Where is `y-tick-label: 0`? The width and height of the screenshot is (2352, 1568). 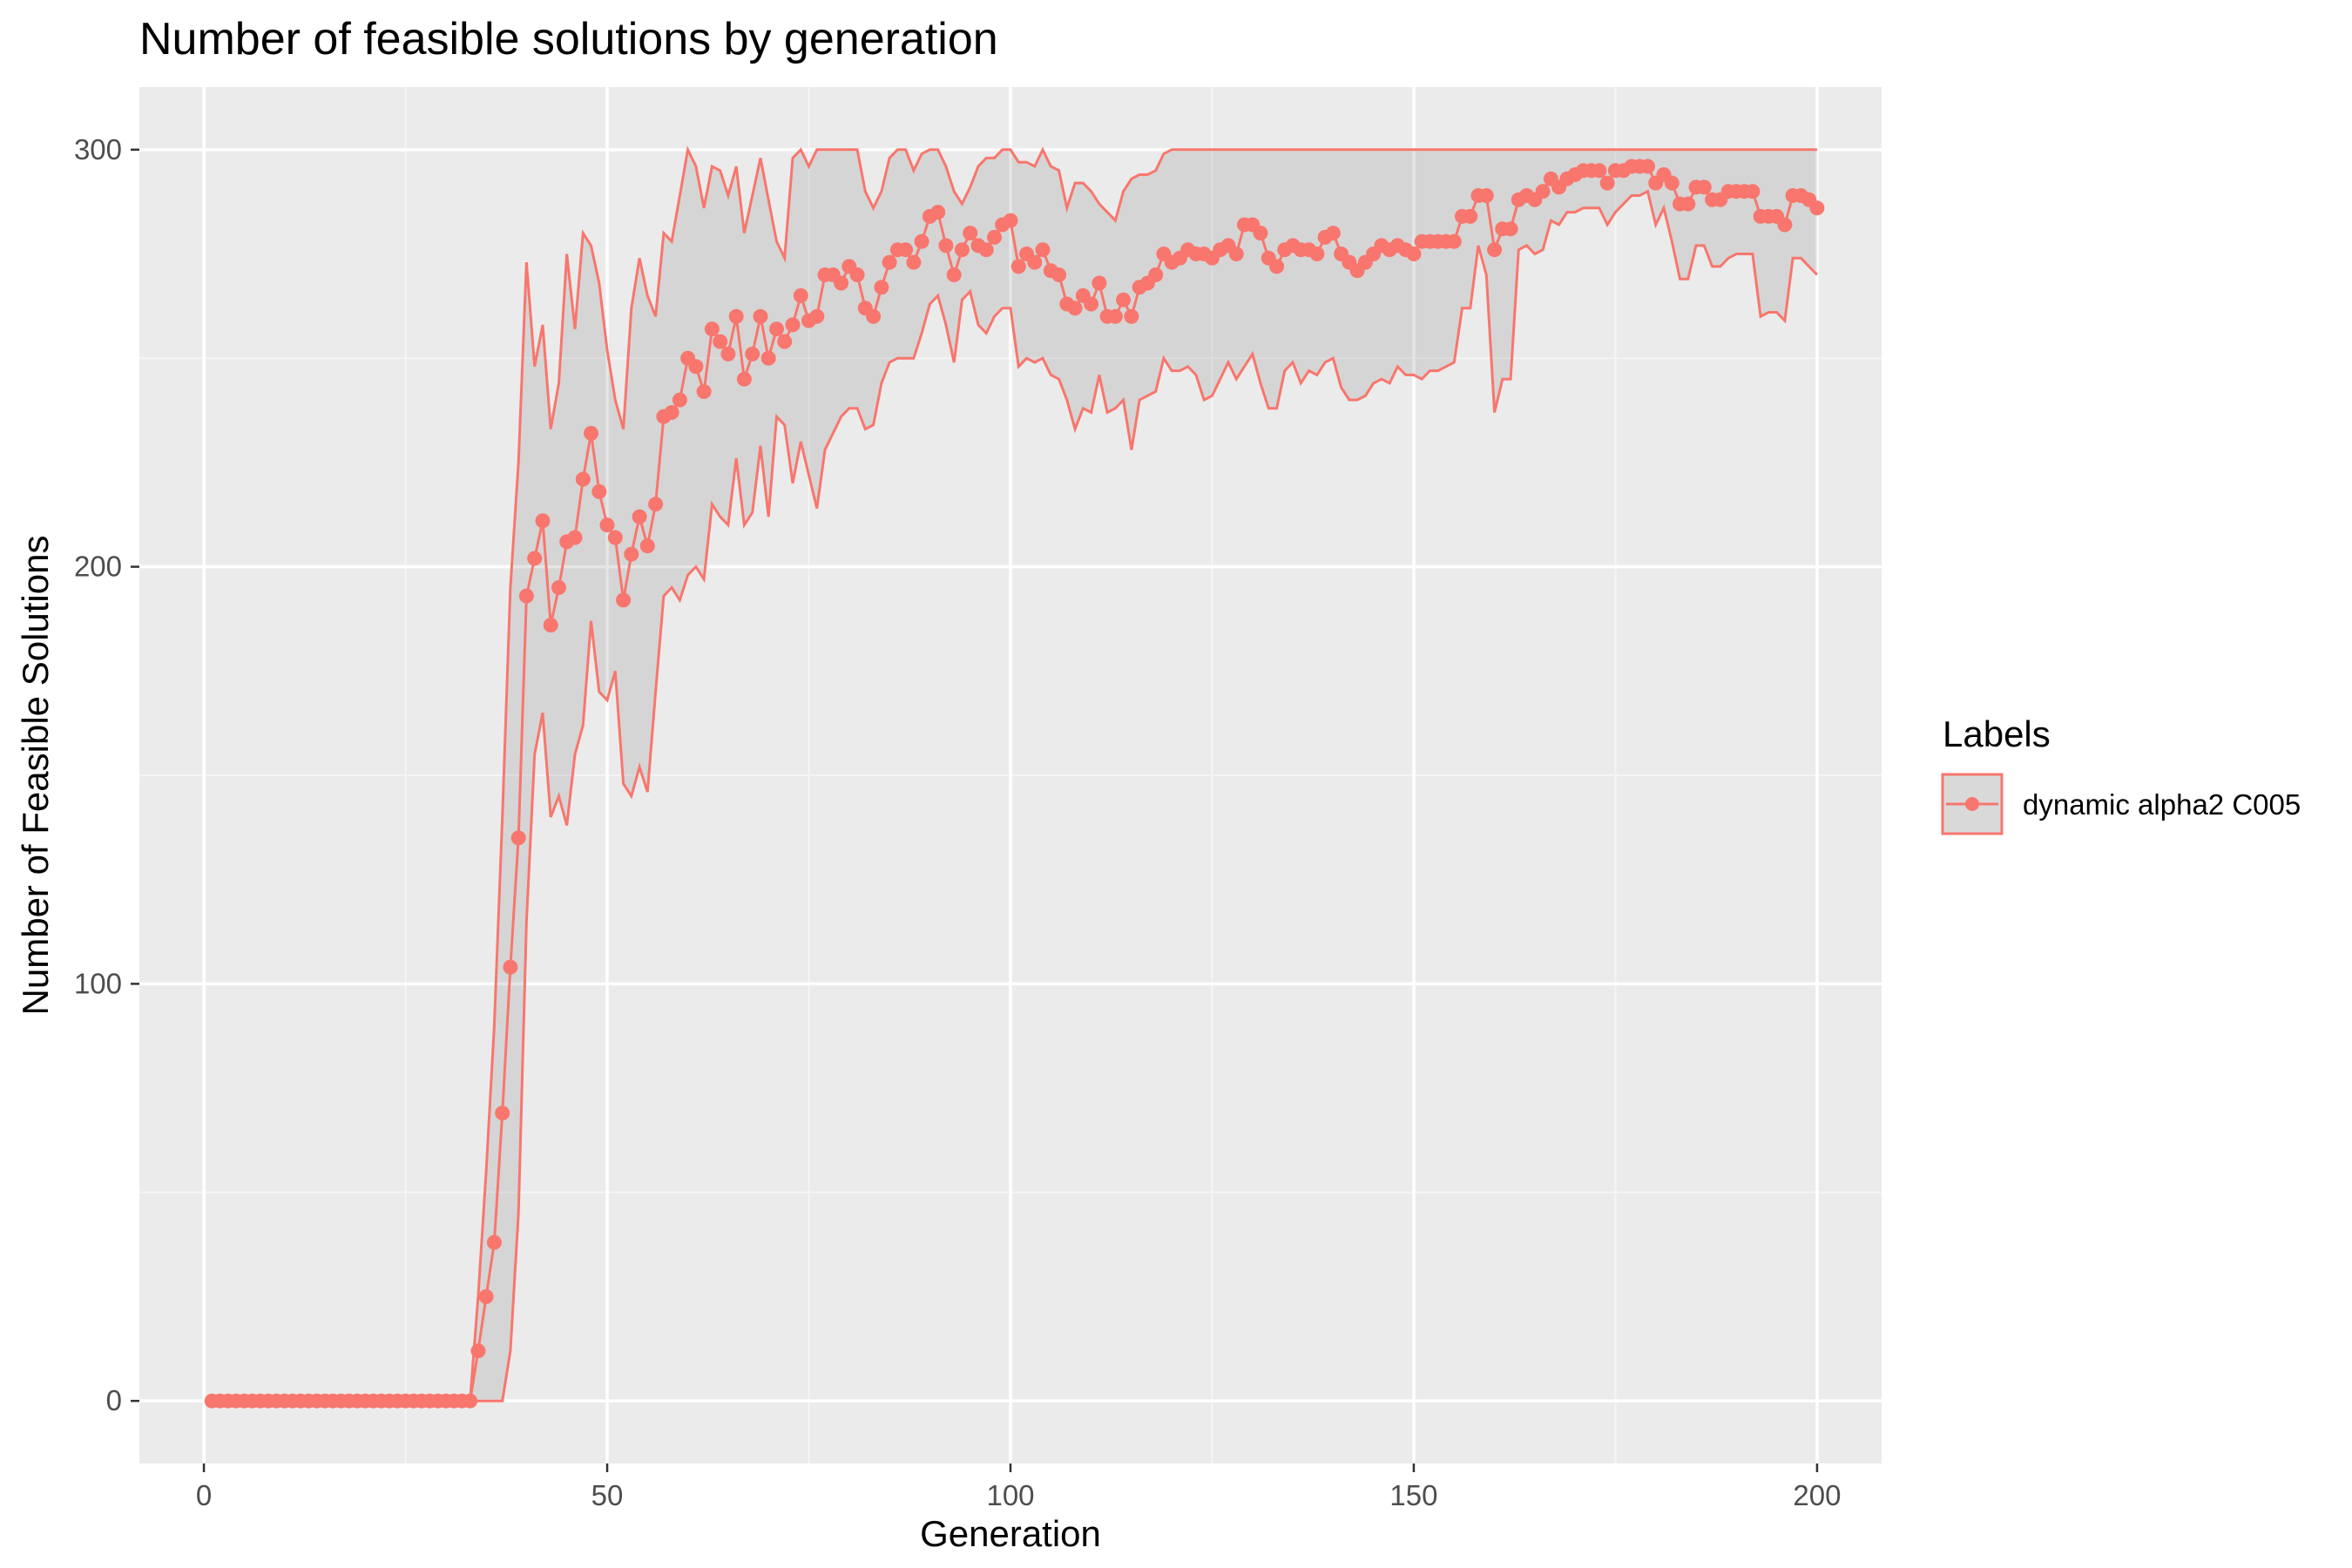 y-tick-label: 0 is located at coordinates (114, 1400).